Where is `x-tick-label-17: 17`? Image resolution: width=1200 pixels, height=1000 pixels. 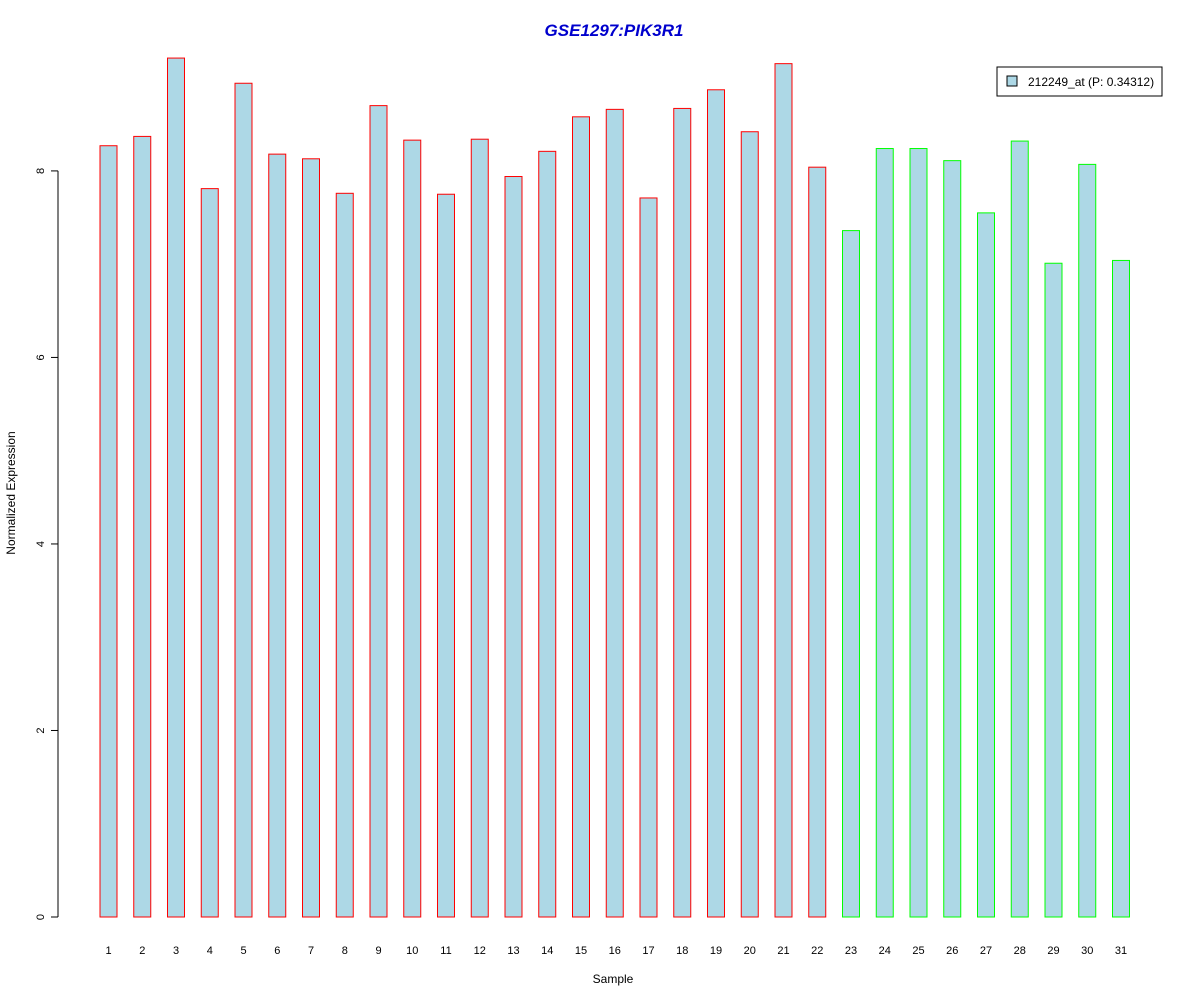 x-tick-label-17: 17 is located at coordinates (648, 951).